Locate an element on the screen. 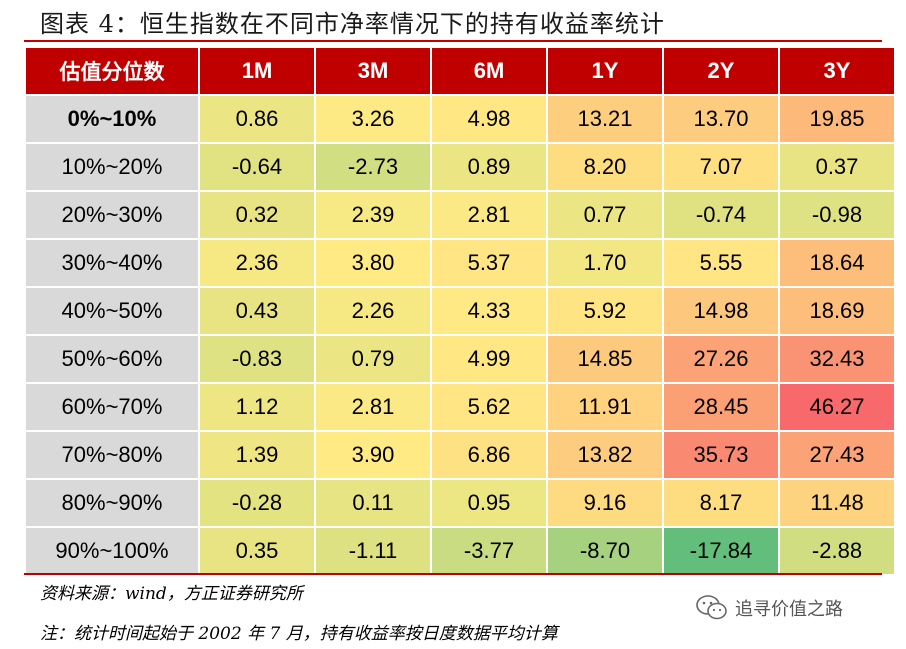  table-row: 60%~70% 1.12 2.81 5.62 11.91 28.45 46.27 is located at coordinates (460, 407).